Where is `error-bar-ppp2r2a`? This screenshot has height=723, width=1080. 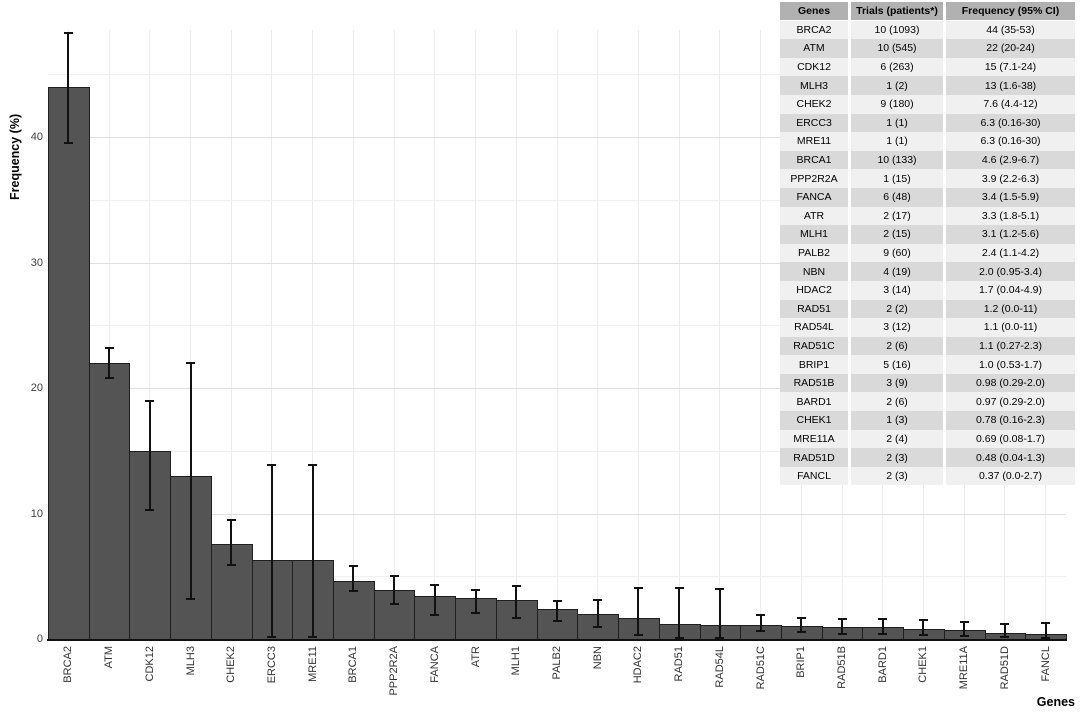 error-bar-ppp2r2a is located at coordinates (394, 590).